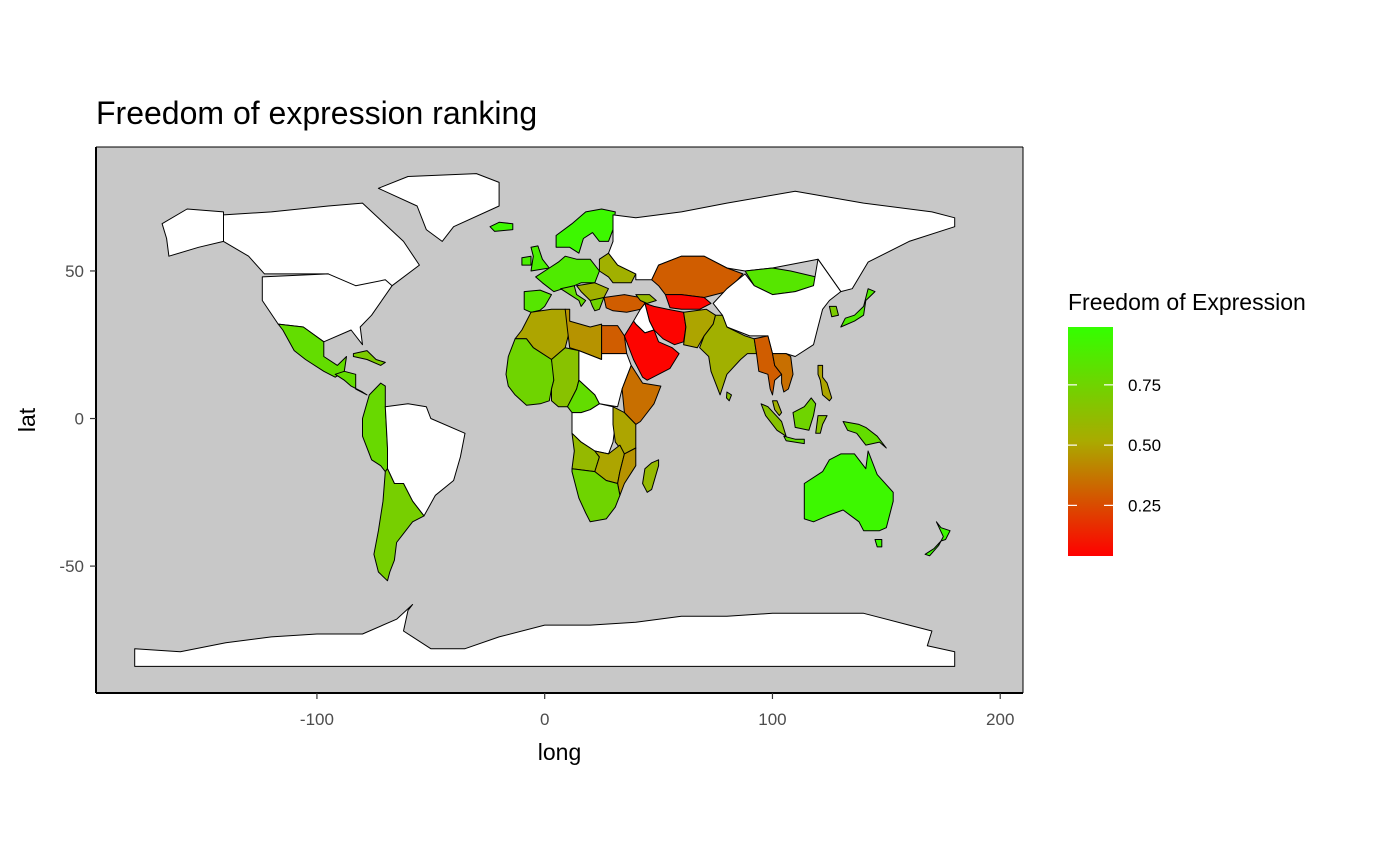 Image resolution: width=1400 pixels, height=865 pixels. I want to click on region-ireland, so click(526, 260).